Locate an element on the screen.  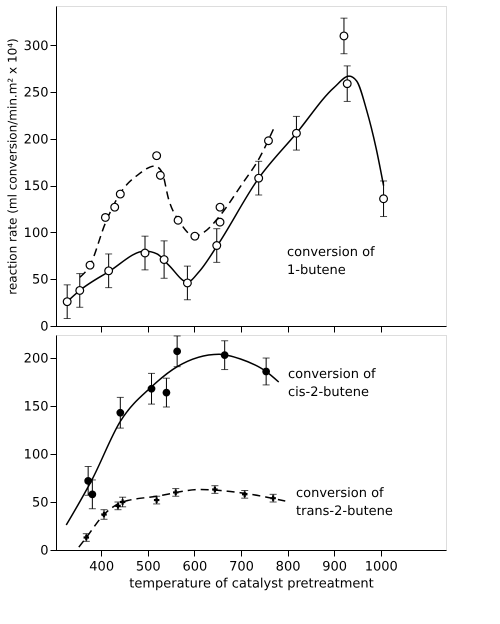
y-tick-label: 300 is located at coordinates (36, 46).